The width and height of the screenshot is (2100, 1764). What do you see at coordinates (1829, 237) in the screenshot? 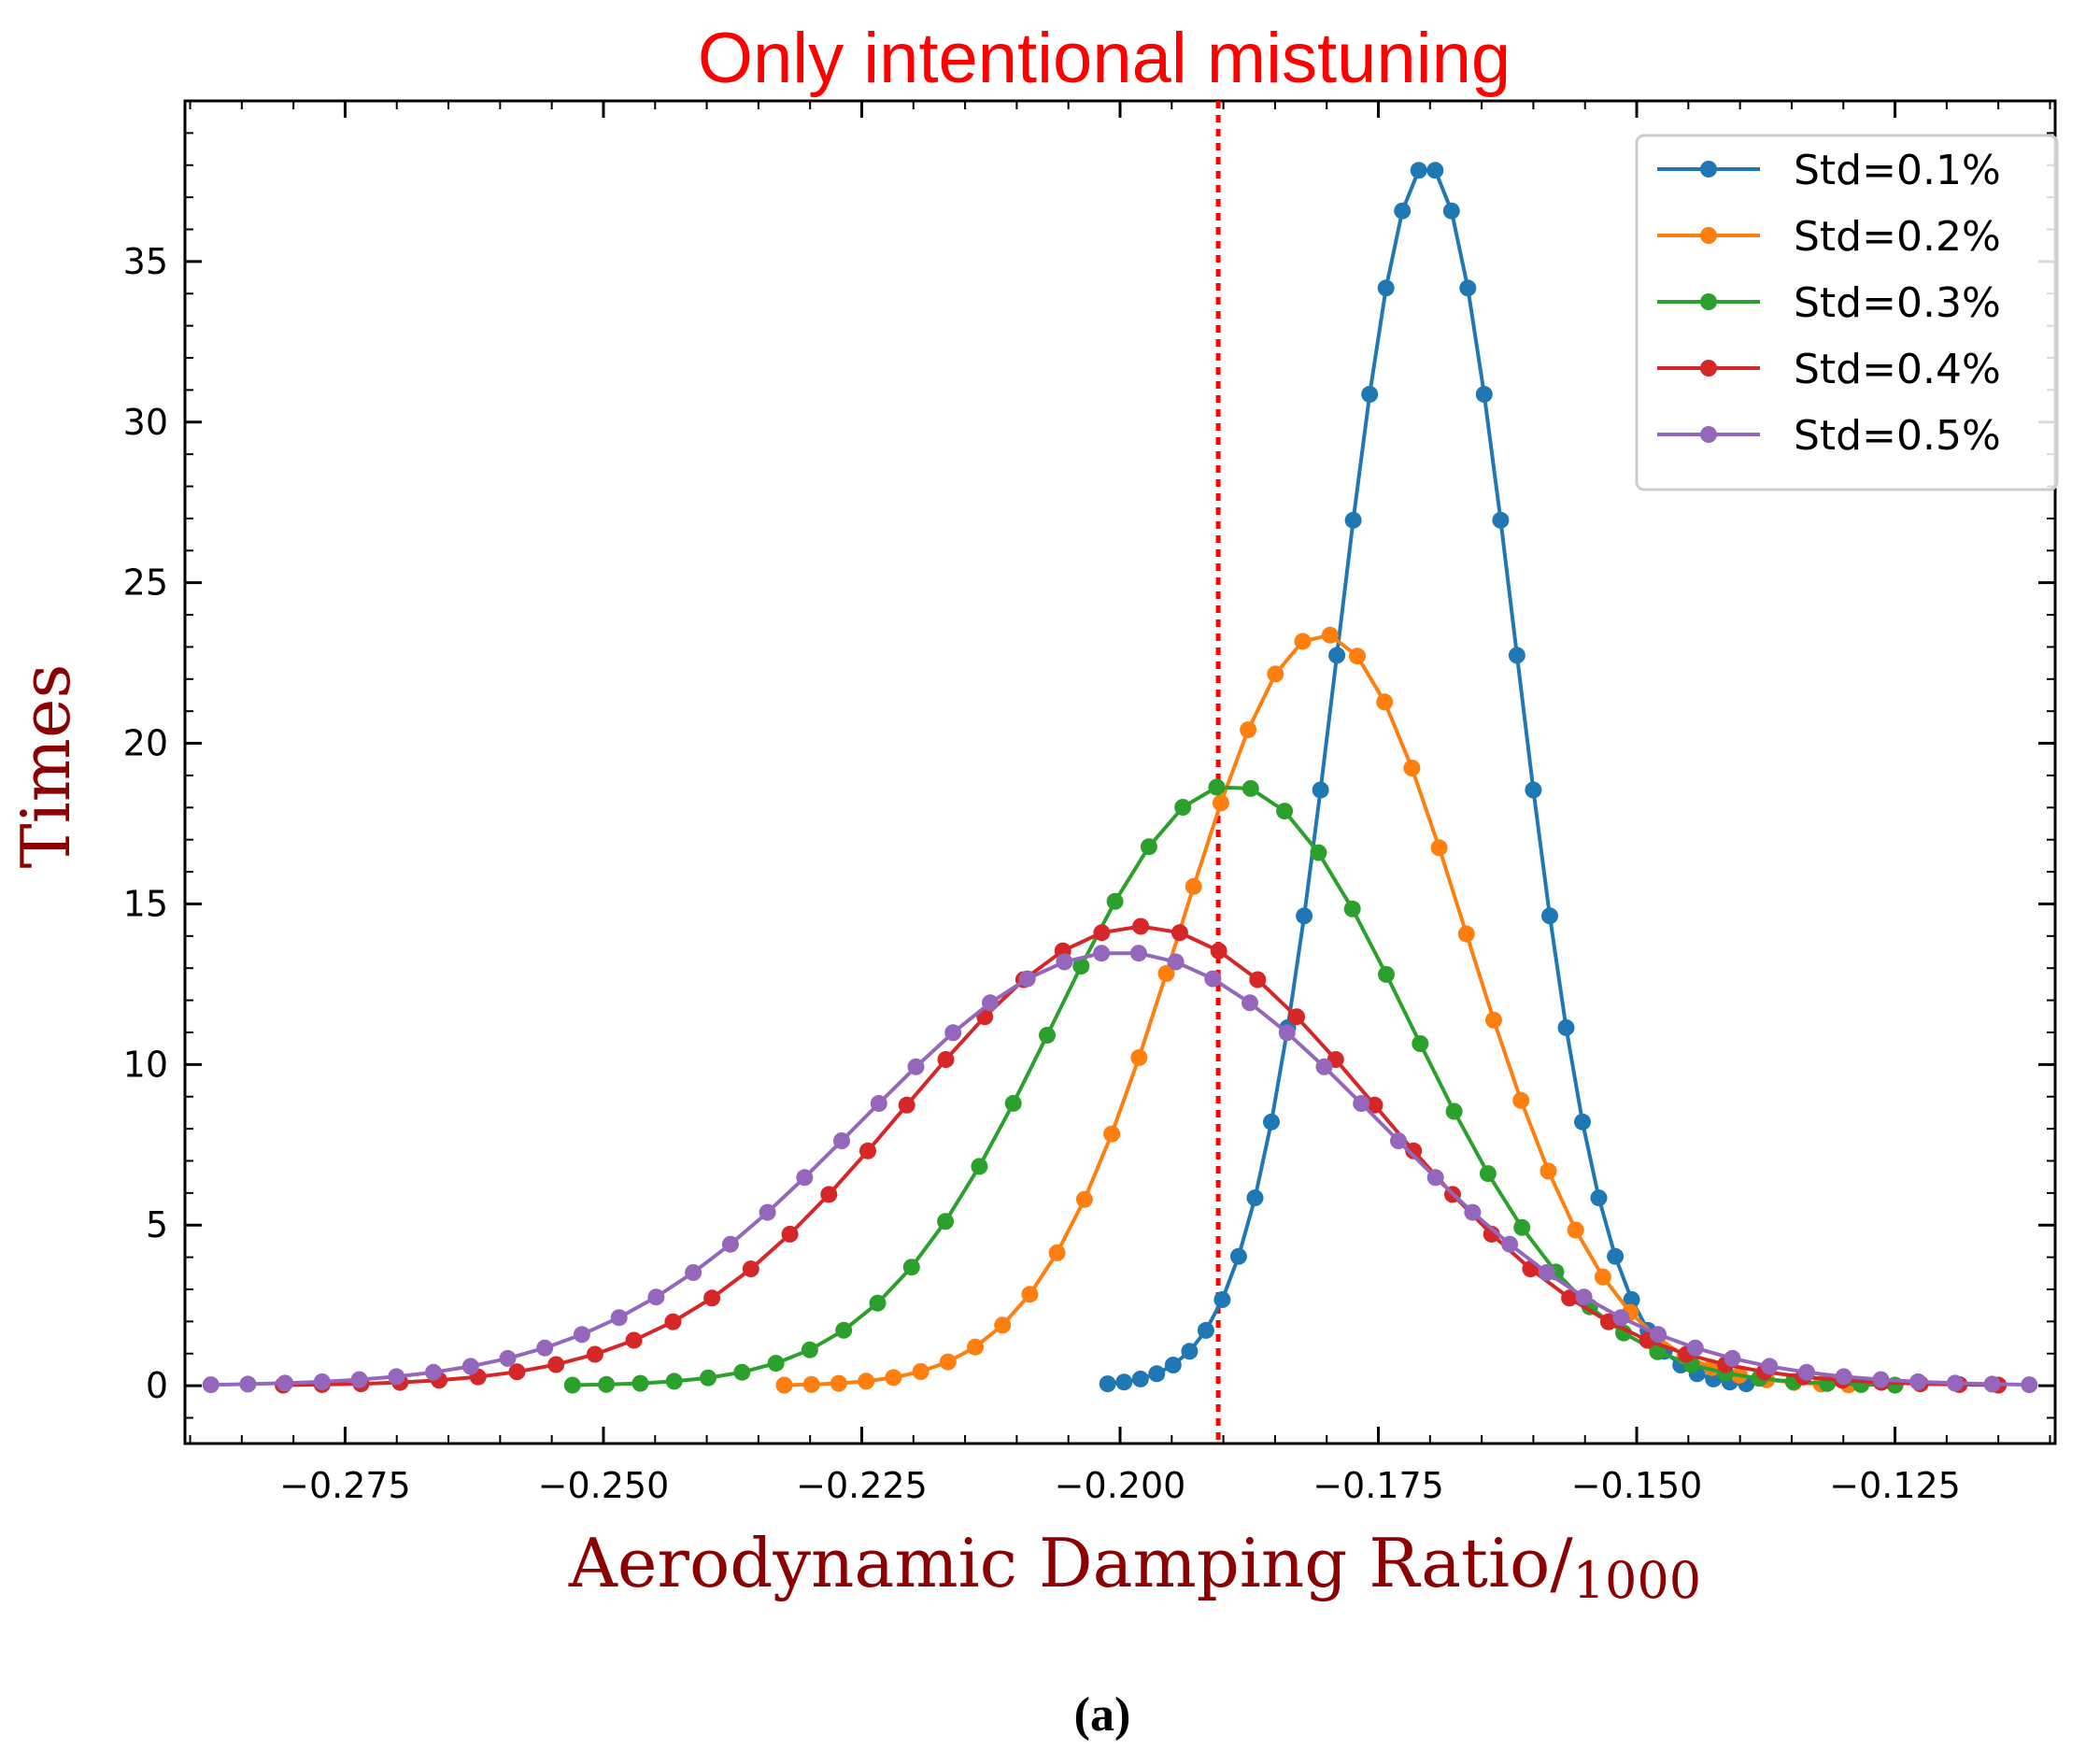
I see `legend-item: Std=0.2%` at bounding box center [1829, 237].